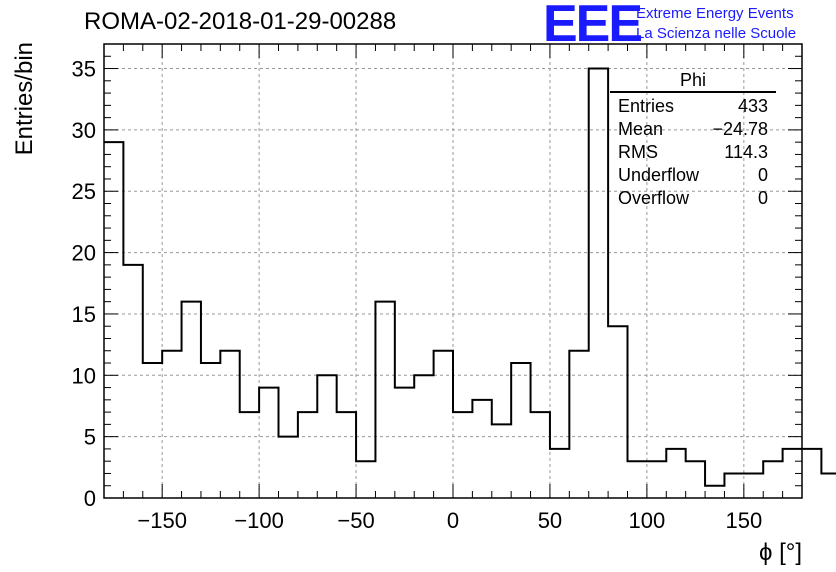  Describe the element at coordinates (90, 498) in the screenshot. I see `y-tick-label: 0` at that location.